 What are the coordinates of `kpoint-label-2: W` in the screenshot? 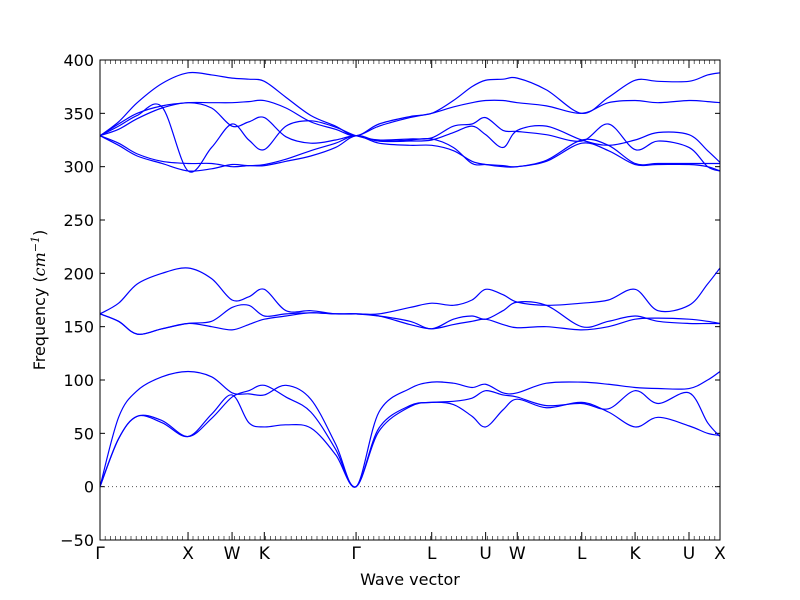 It's located at (232, 554).